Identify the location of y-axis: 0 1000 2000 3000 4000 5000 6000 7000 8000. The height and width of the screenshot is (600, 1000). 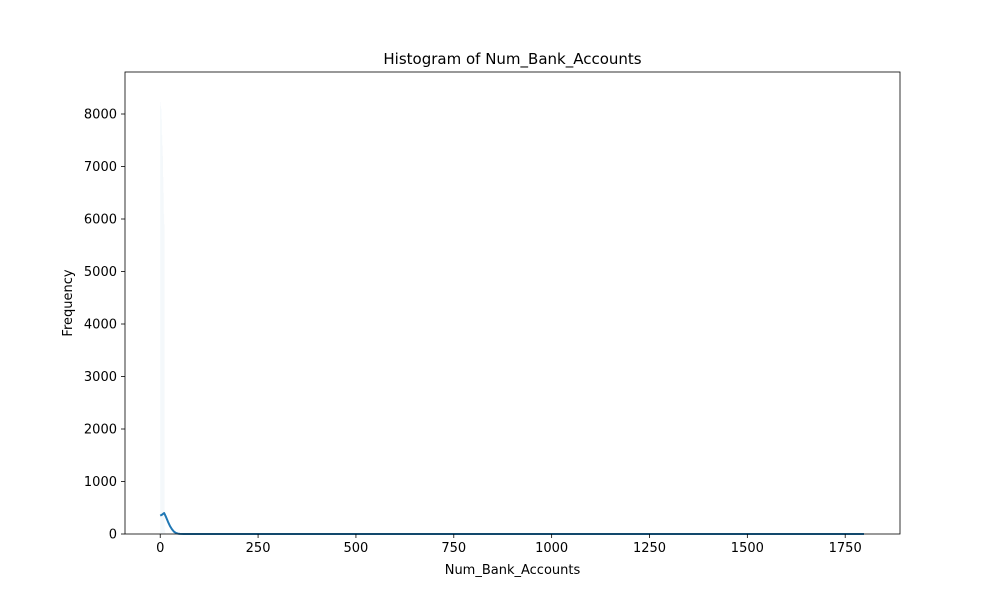
(104, 325).